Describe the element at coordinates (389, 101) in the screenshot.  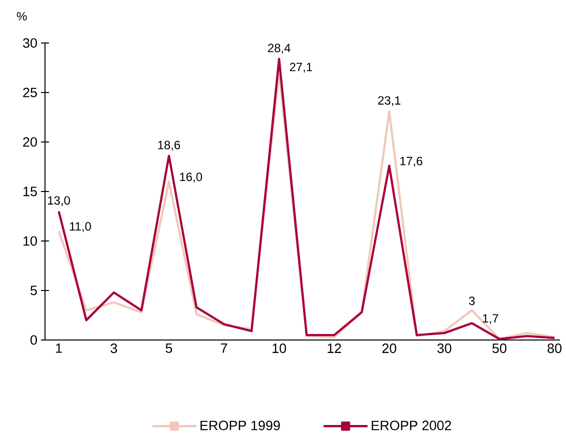
I see `data-label: 23,1` at that location.